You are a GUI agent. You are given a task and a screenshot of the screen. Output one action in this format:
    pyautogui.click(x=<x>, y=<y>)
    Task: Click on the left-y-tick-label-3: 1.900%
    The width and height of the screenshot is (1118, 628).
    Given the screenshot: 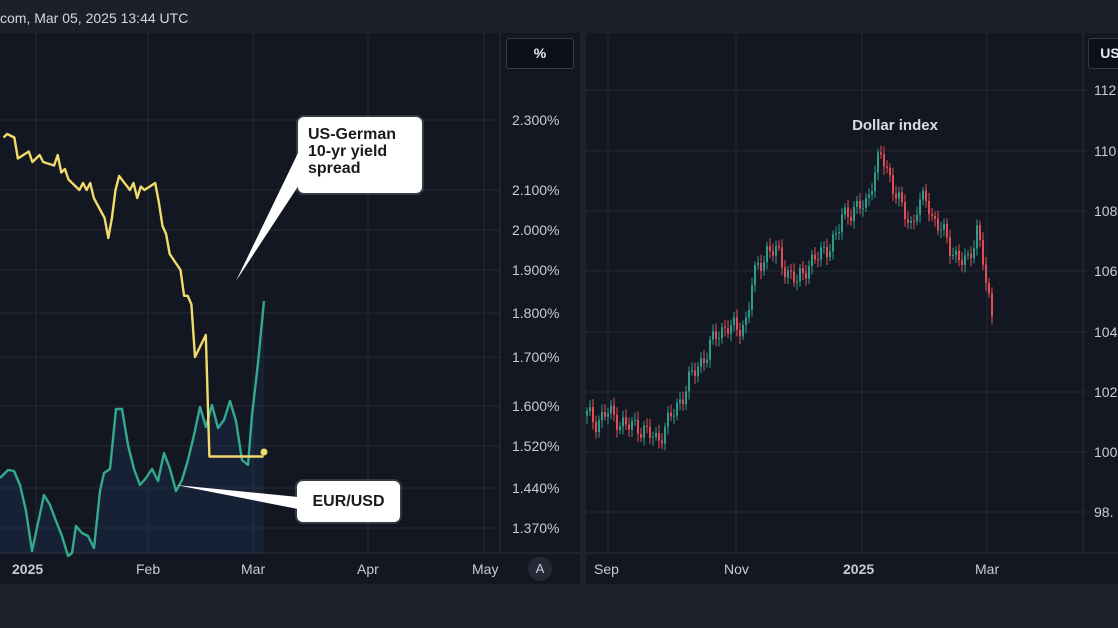 What is the action you would take?
    pyautogui.click(x=535, y=270)
    